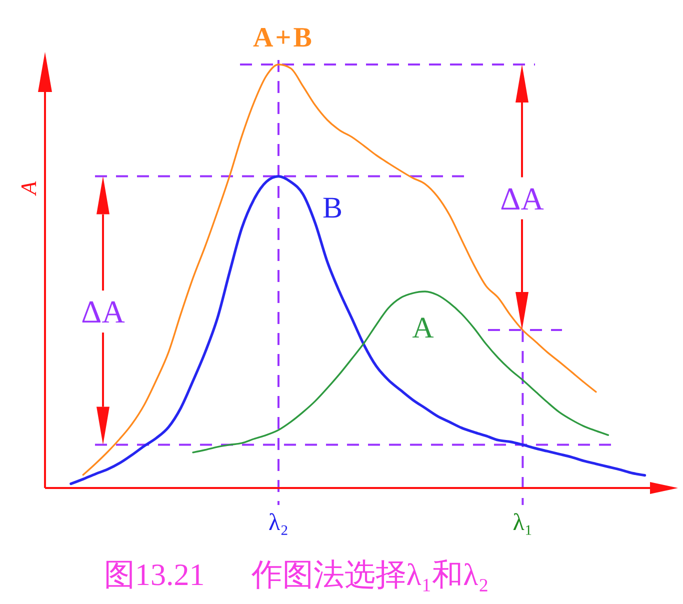  What do you see at coordinates (332, 207) in the screenshot?
I see `series-label: B` at bounding box center [332, 207].